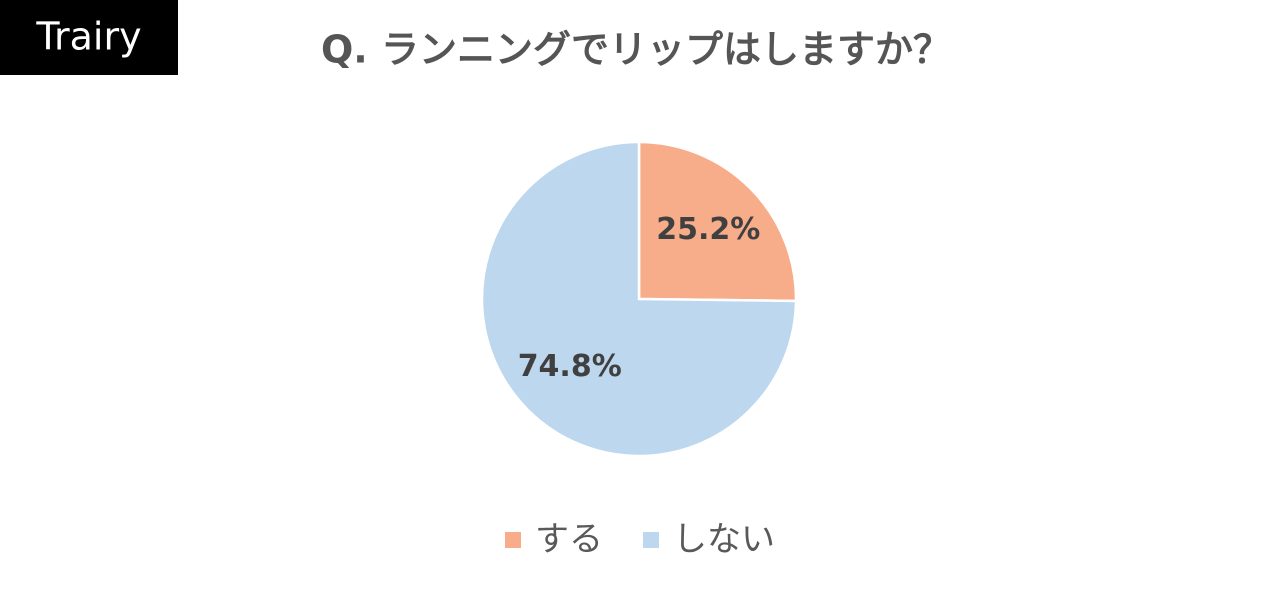 The width and height of the screenshot is (1280, 590). What do you see at coordinates (569, 540) in the screenshot?
I see `legend-label: する` at bounding box center [569, 540].